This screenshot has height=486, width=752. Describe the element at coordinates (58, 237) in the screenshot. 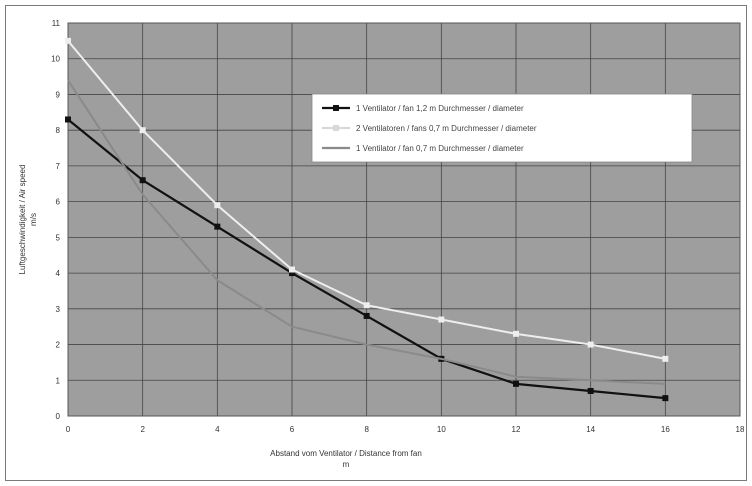

I see `y-tick-label: 5` at that location.